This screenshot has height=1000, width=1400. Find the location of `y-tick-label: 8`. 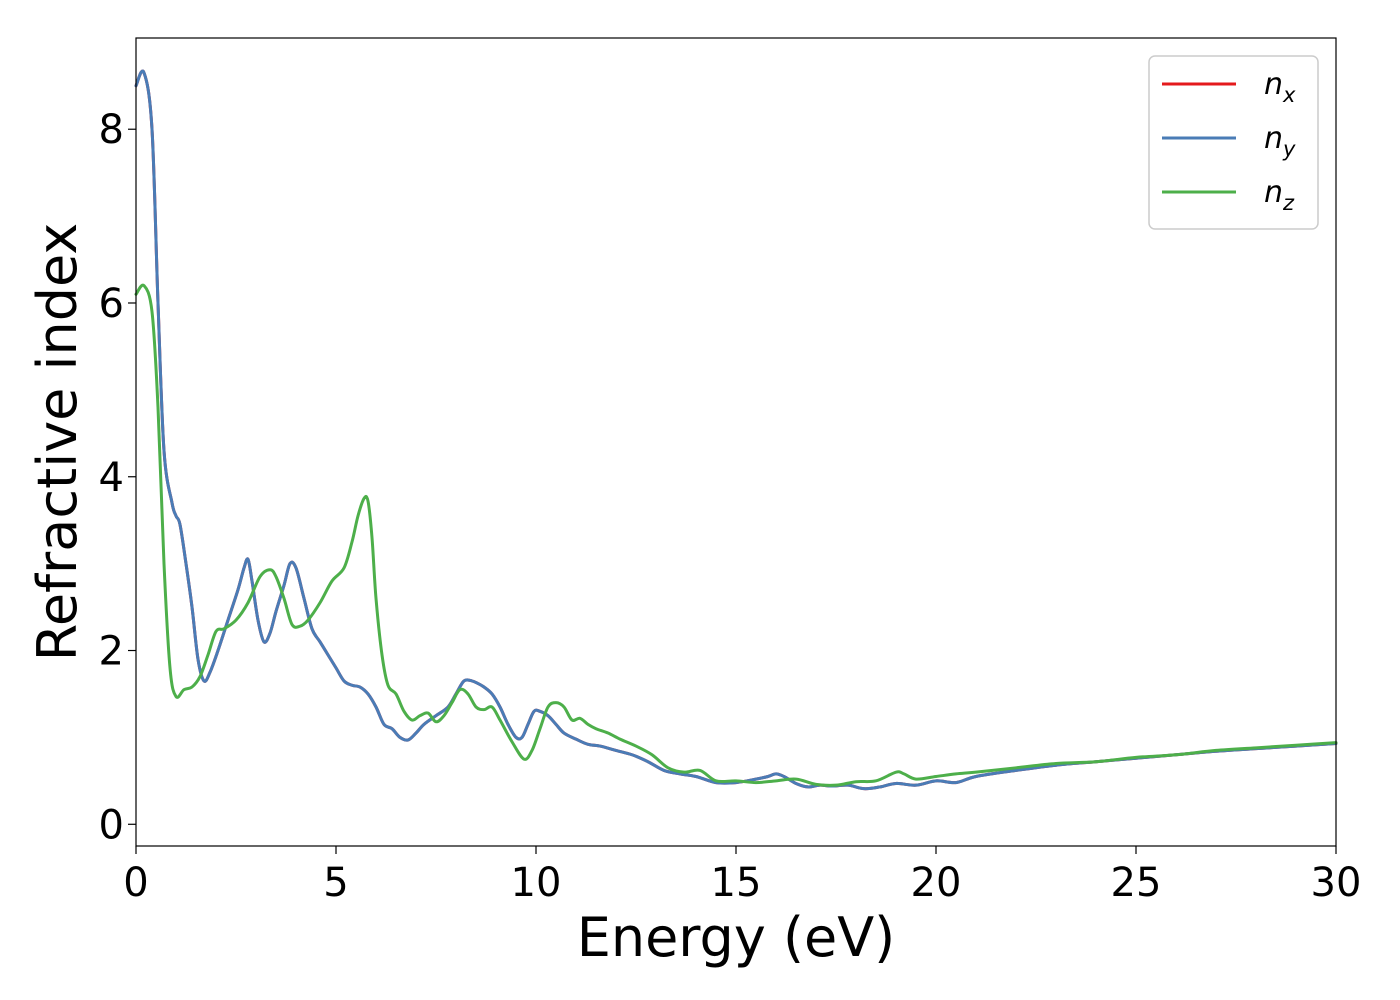

y-tick-label: 8 is located at coordinates (111, 130).